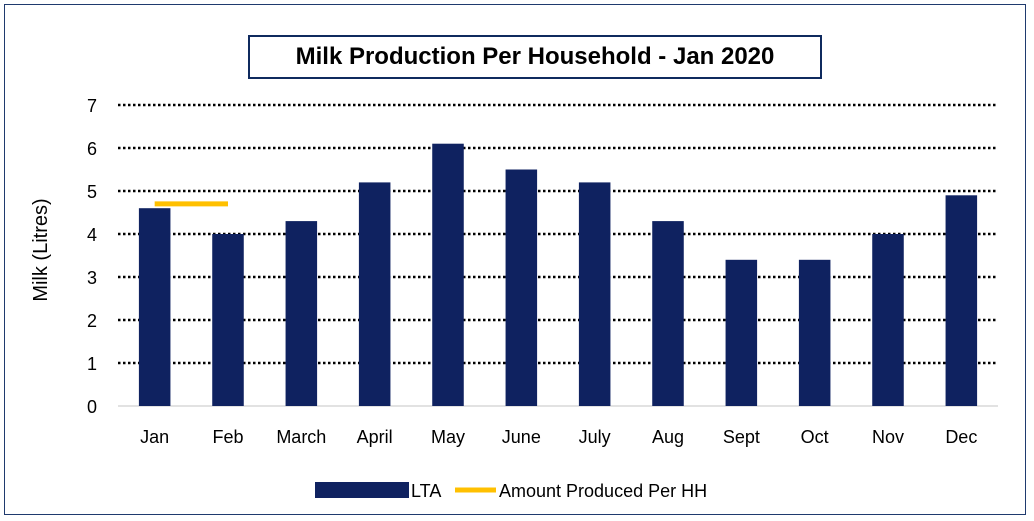 This screenshot has height=521, width=1034. I want to click on x-tick-label: April, so click(375, 437).